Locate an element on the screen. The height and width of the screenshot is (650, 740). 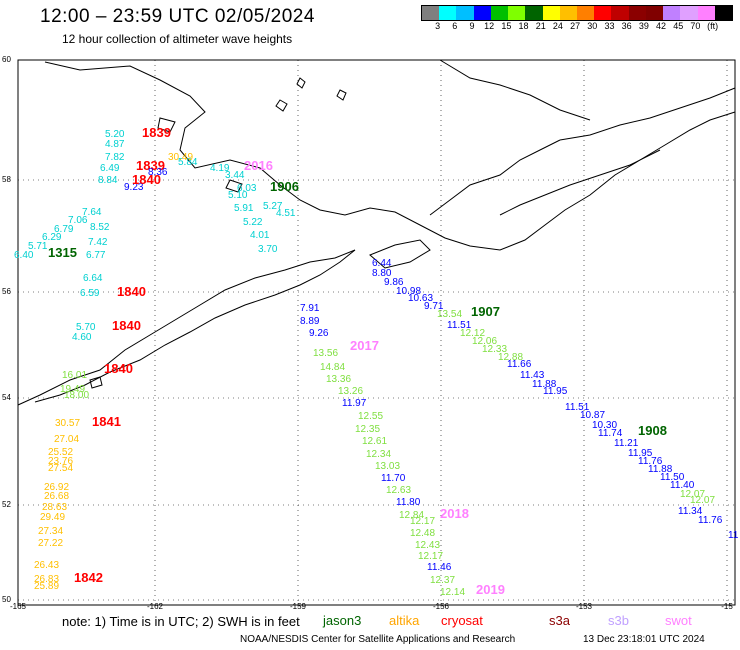
track-time-label: 1315 is located at coordinates (62, 252).